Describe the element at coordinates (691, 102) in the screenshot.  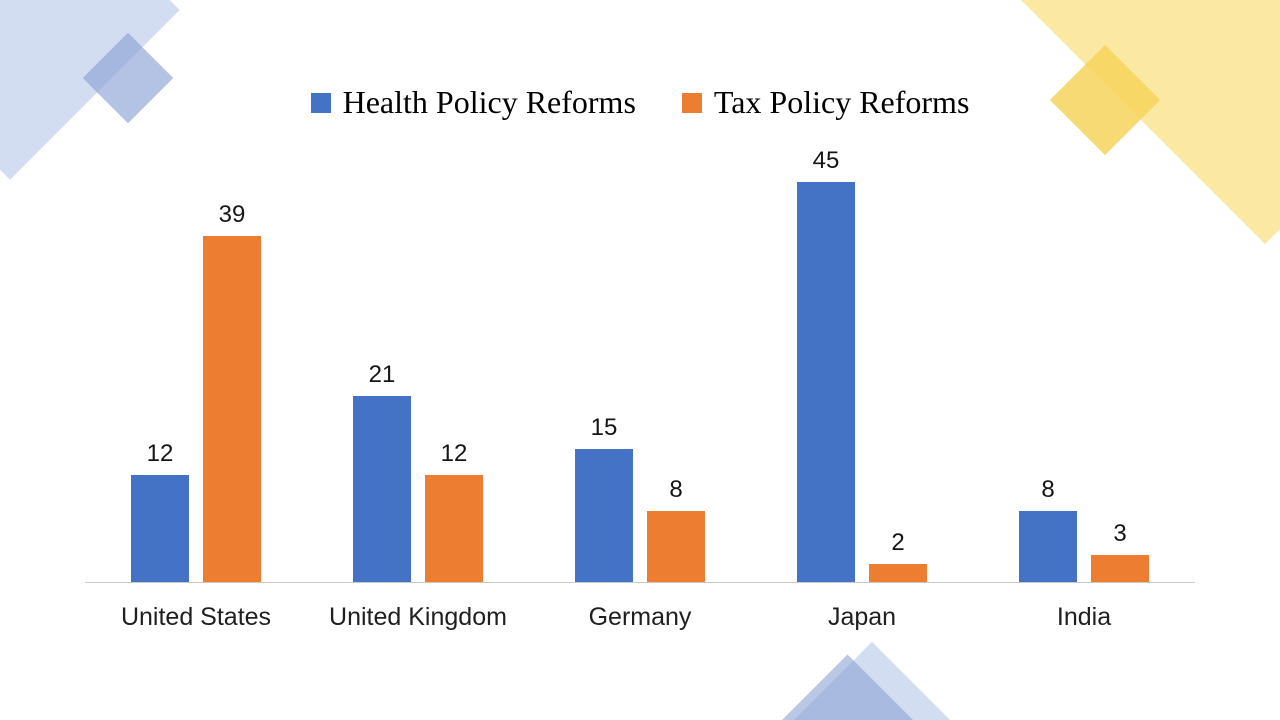
I see `legend-swatch-tax-icon` at that location.